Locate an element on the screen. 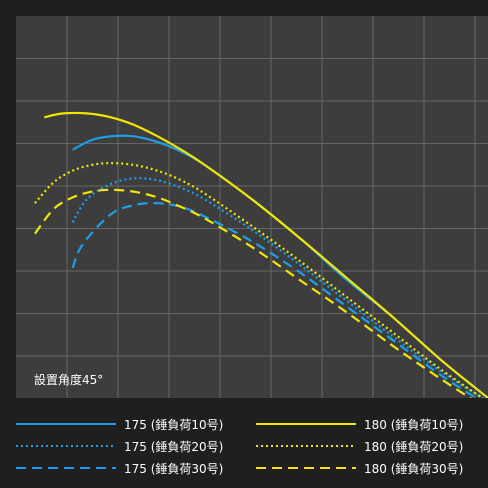  angle-annotation: 設置角度45° is located at coordinates (68, 379).